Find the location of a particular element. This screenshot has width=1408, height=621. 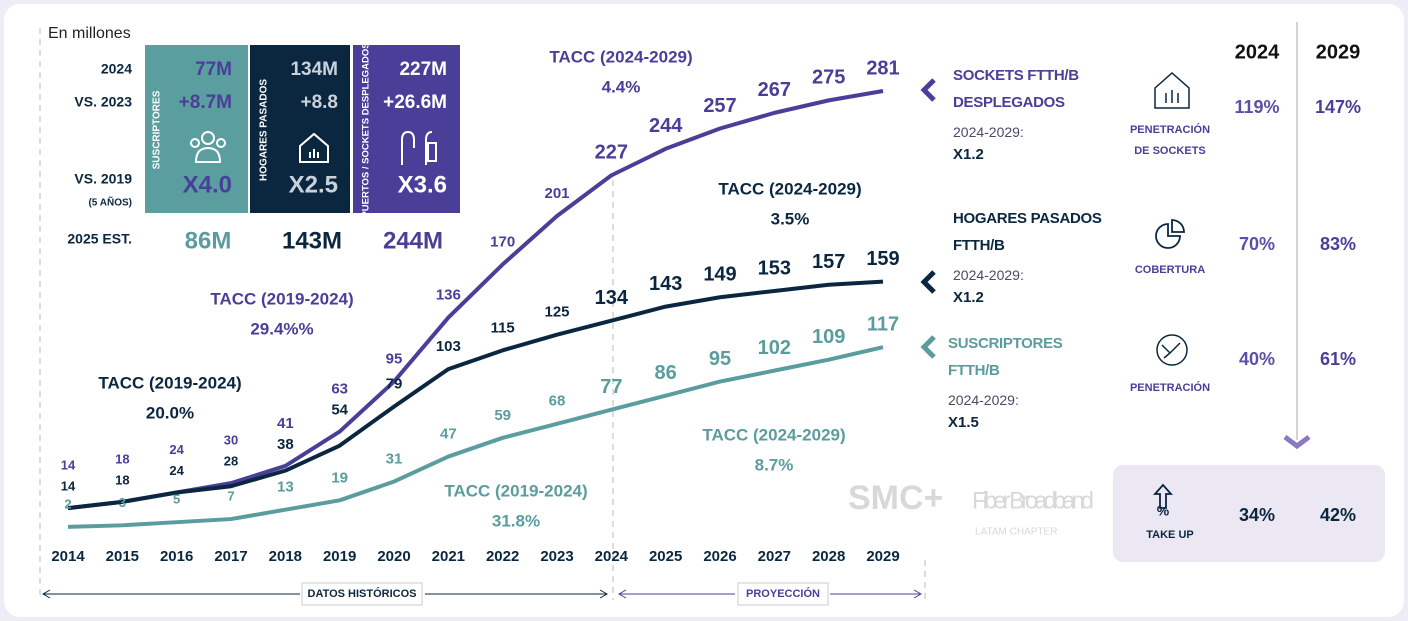

data-label: 281 is located at coordinates (882, 68).